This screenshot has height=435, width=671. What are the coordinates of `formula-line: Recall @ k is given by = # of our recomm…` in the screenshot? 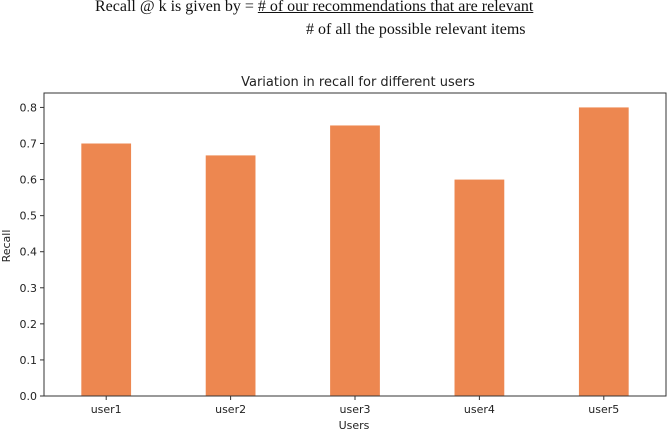 It's located at (314, 8).